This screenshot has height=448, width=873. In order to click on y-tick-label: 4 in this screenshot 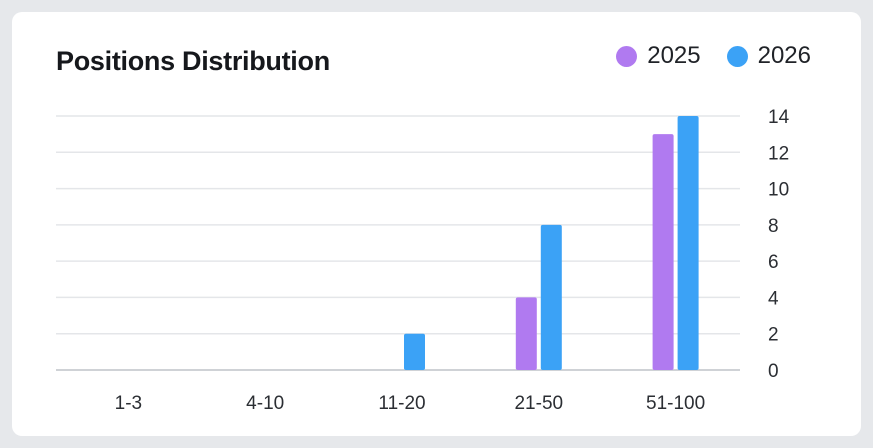, I will do `click(773, 298)`.